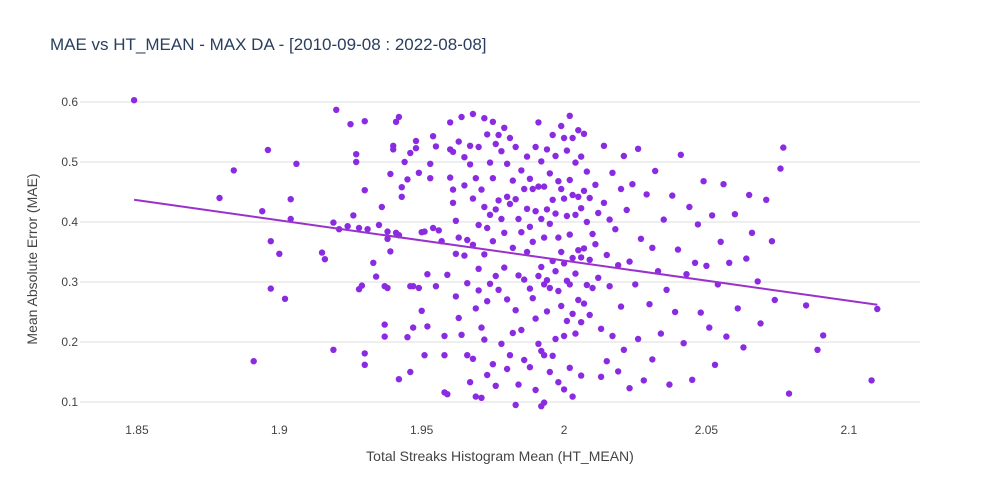 This screenshot has height=500, width=1000. I want to click on y-tick-label: 0.3, so click(69, 282).